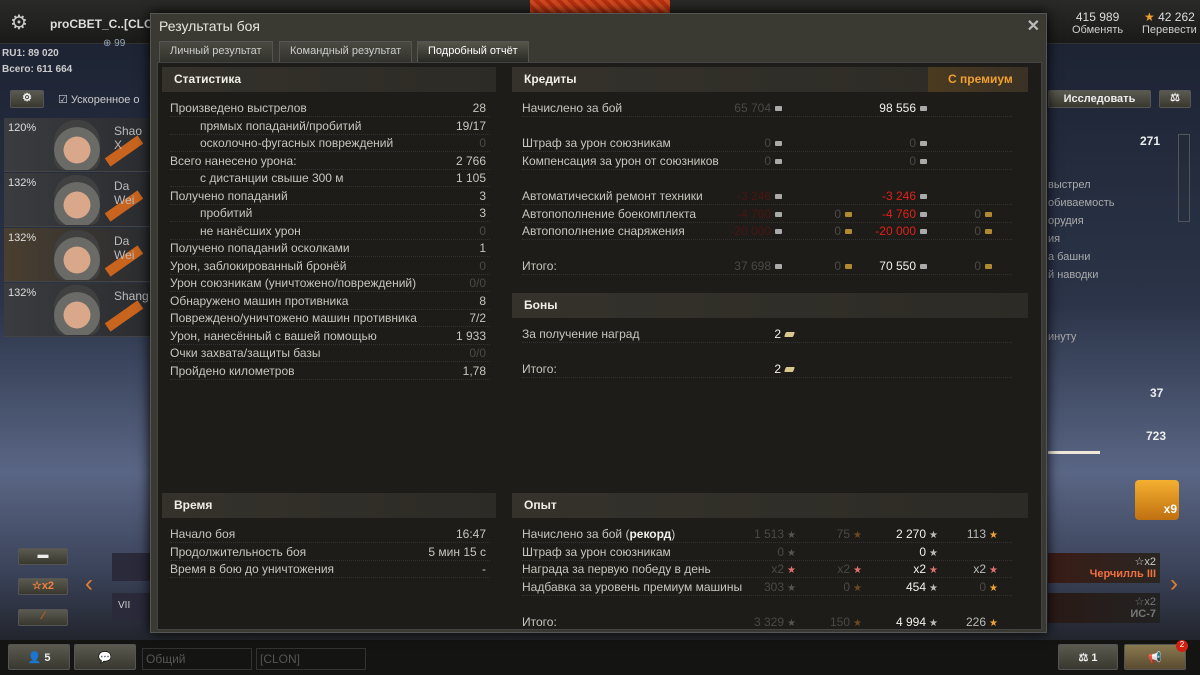 The width and height of the screenshot is (1200, 675). Describe the element at coordinates (1184, 178) in the screenshot. I see `scrollbar` at that location.